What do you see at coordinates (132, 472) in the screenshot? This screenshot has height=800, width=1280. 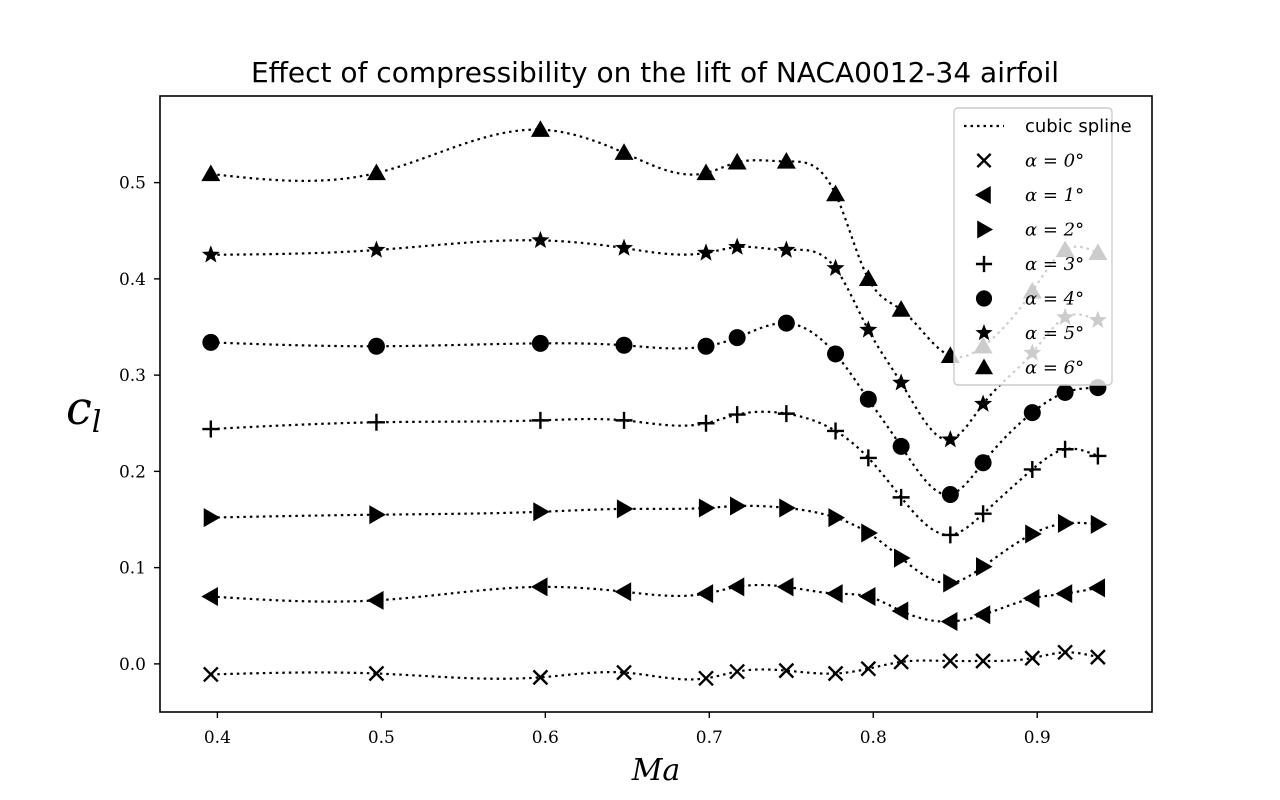 I see `y-tick-label-2: 0.2` at bounding box center [132, 472].